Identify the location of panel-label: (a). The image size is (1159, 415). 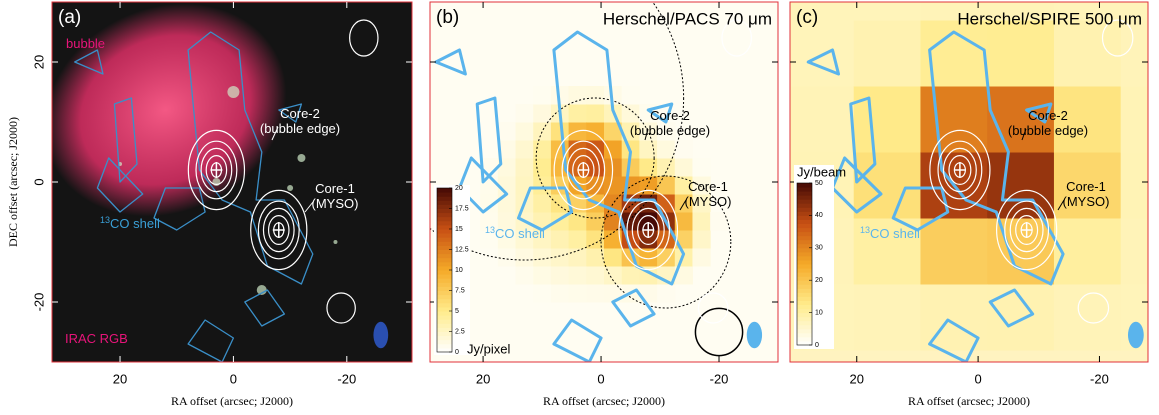
(69, 17).